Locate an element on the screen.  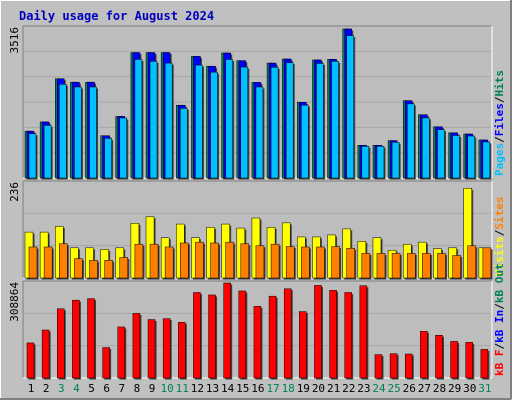
day-label: 13 is located at coordinates (212, 388).